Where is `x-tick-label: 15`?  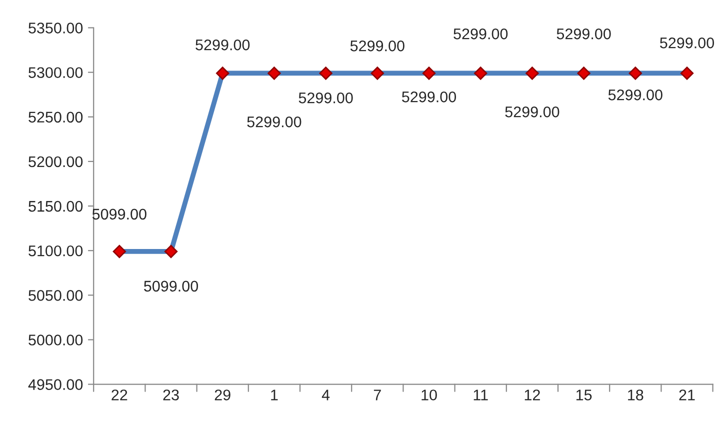 x-tick-label: 15 is located at coordinates (584, 395).